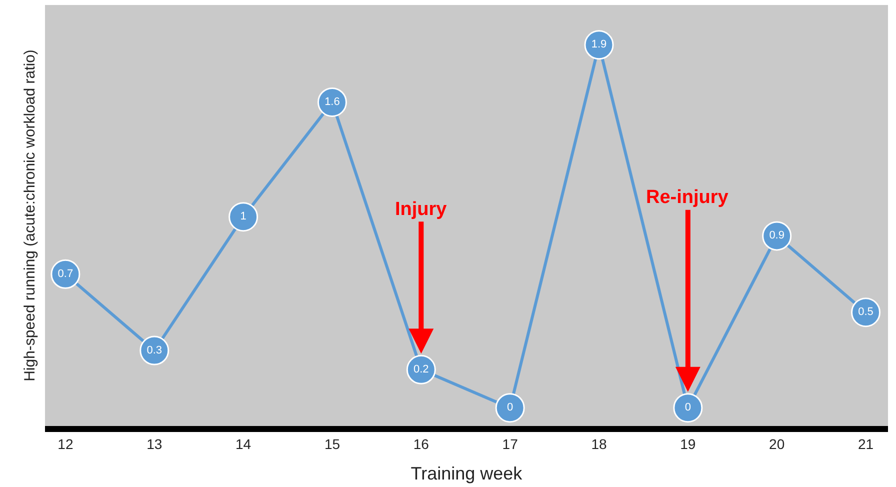 The height and width of the screenshot is (487, 896). Describe the element at coordinates (688, 444) in the screenshot. I see `x-tick-label: 19` at that location.